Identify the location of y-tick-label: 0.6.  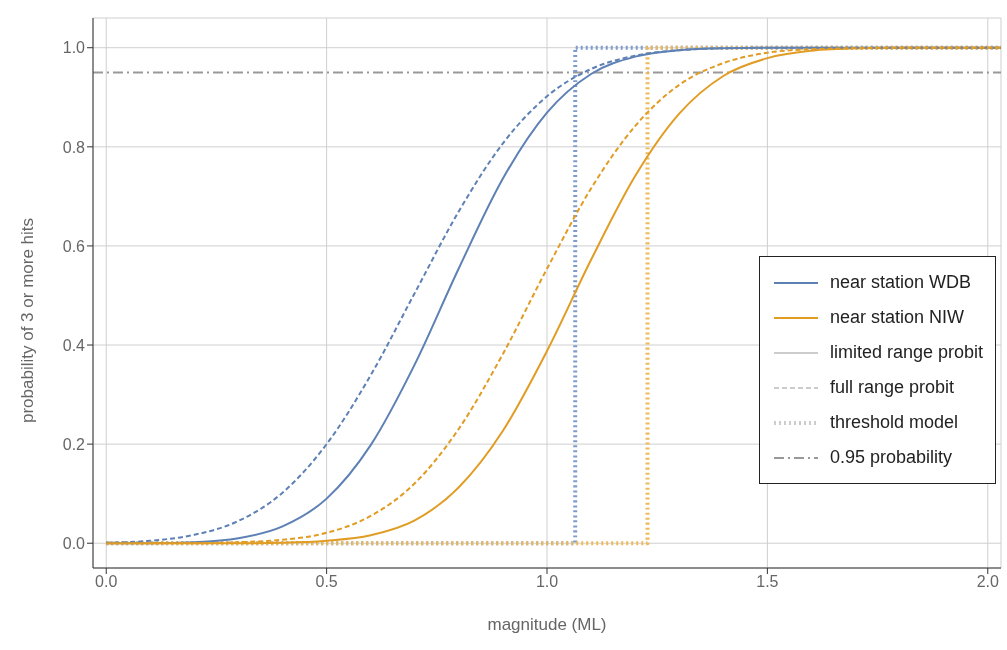
(74, 246).